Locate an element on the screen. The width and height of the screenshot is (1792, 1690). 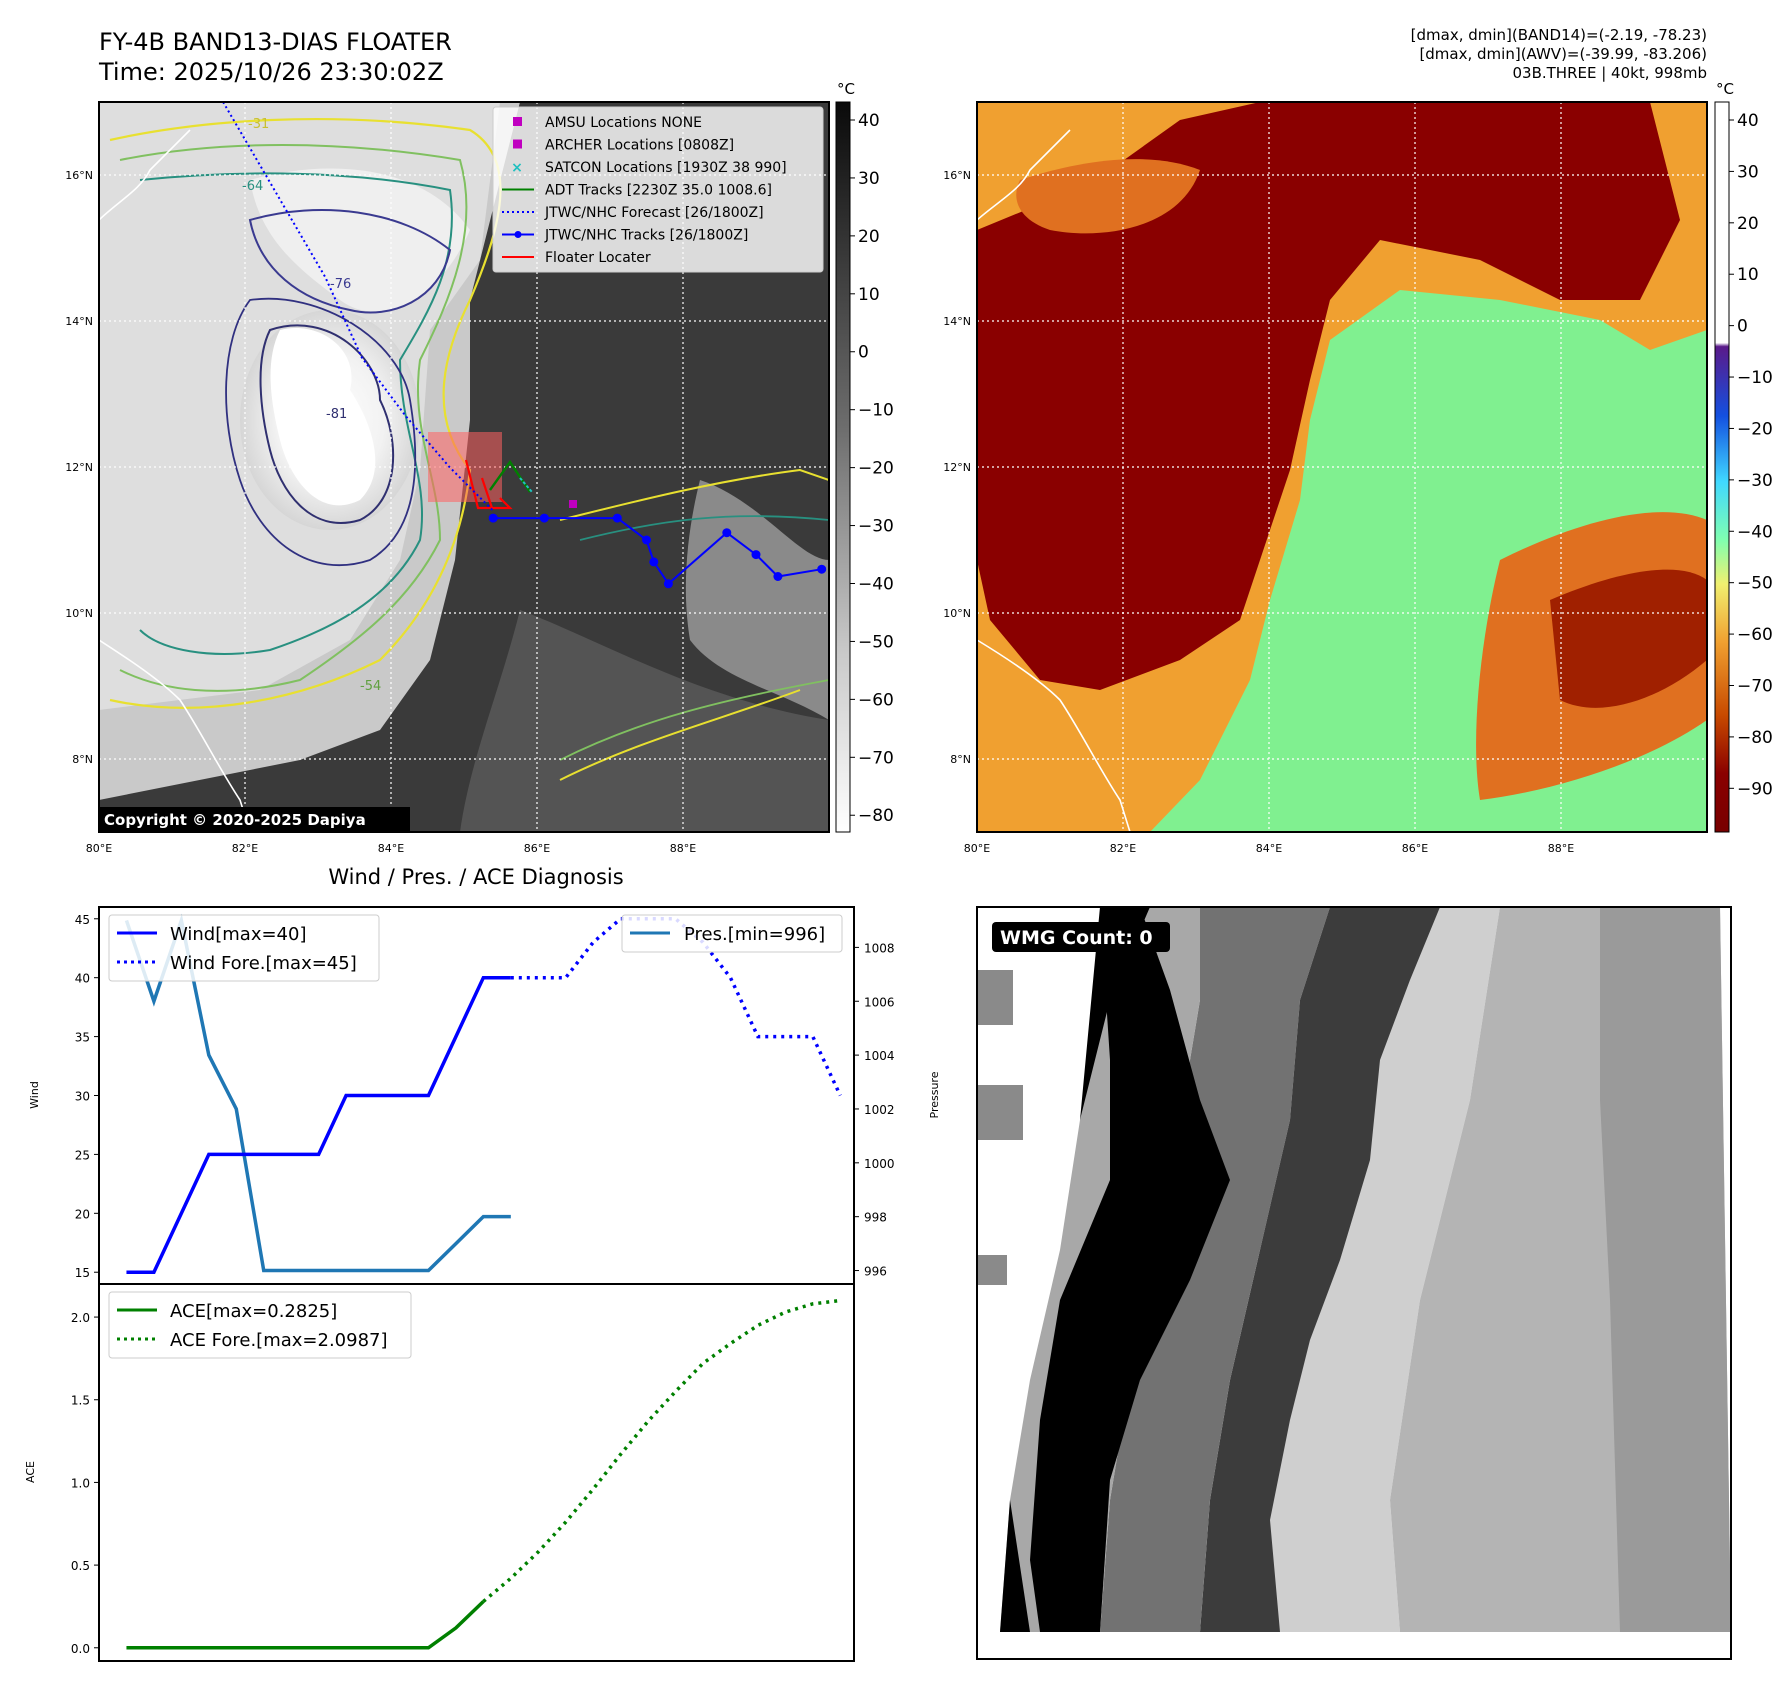
contour-neg54 is located at coordinates (293, 418).